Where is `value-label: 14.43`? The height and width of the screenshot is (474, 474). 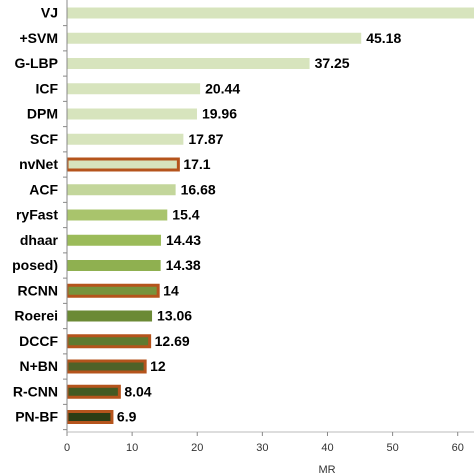 value-label: 14.43 is located at coordinates (183, 240).